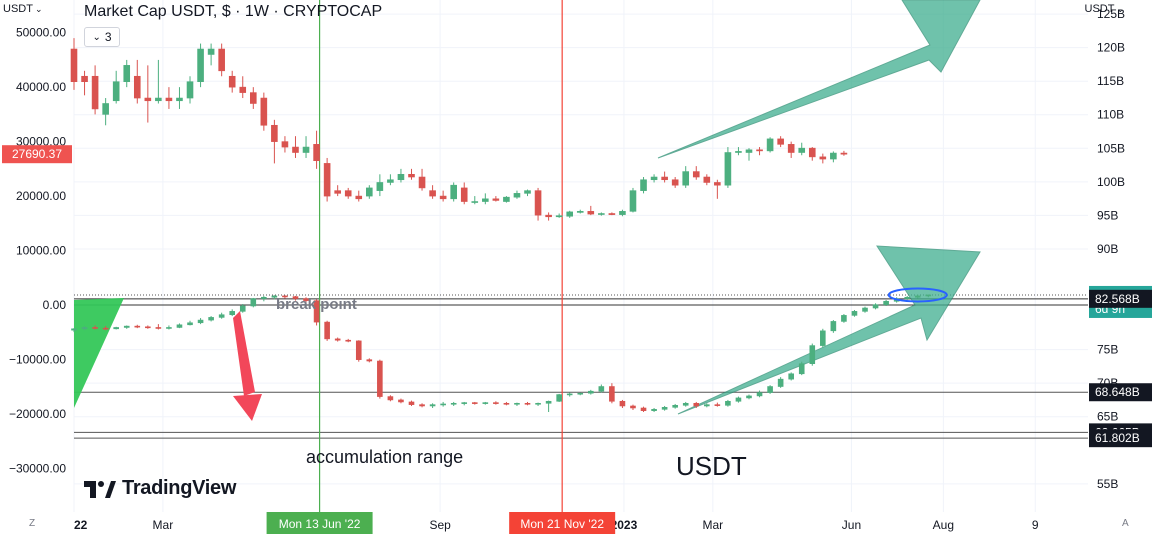 Image resolution: width=1154 pixels, height=536 pixels. I want to click on chart-title: Market Cap USDT, $ · 1W · CRYPTOCAP, so click(233, 11).